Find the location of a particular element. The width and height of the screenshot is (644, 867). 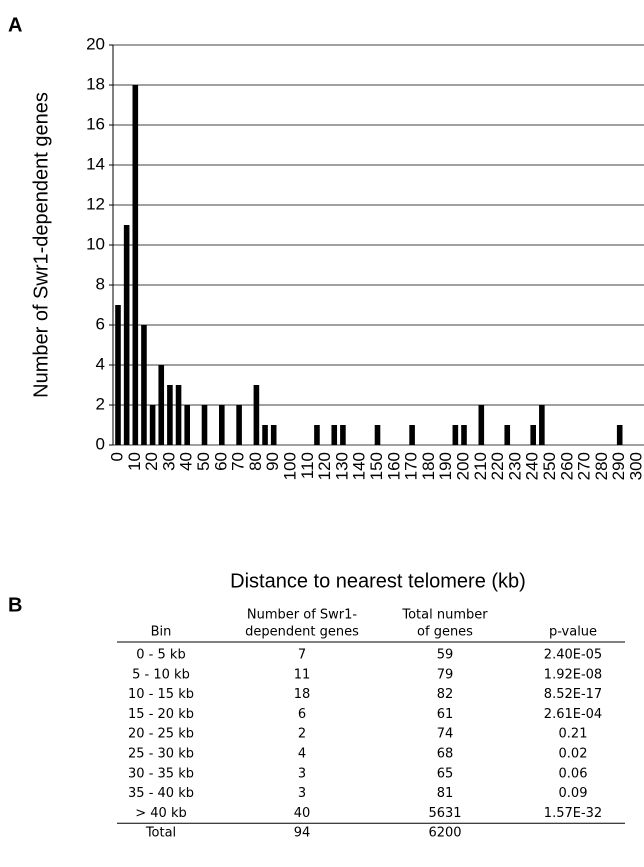

table-header: of genes is located at coordinates (445, 632).